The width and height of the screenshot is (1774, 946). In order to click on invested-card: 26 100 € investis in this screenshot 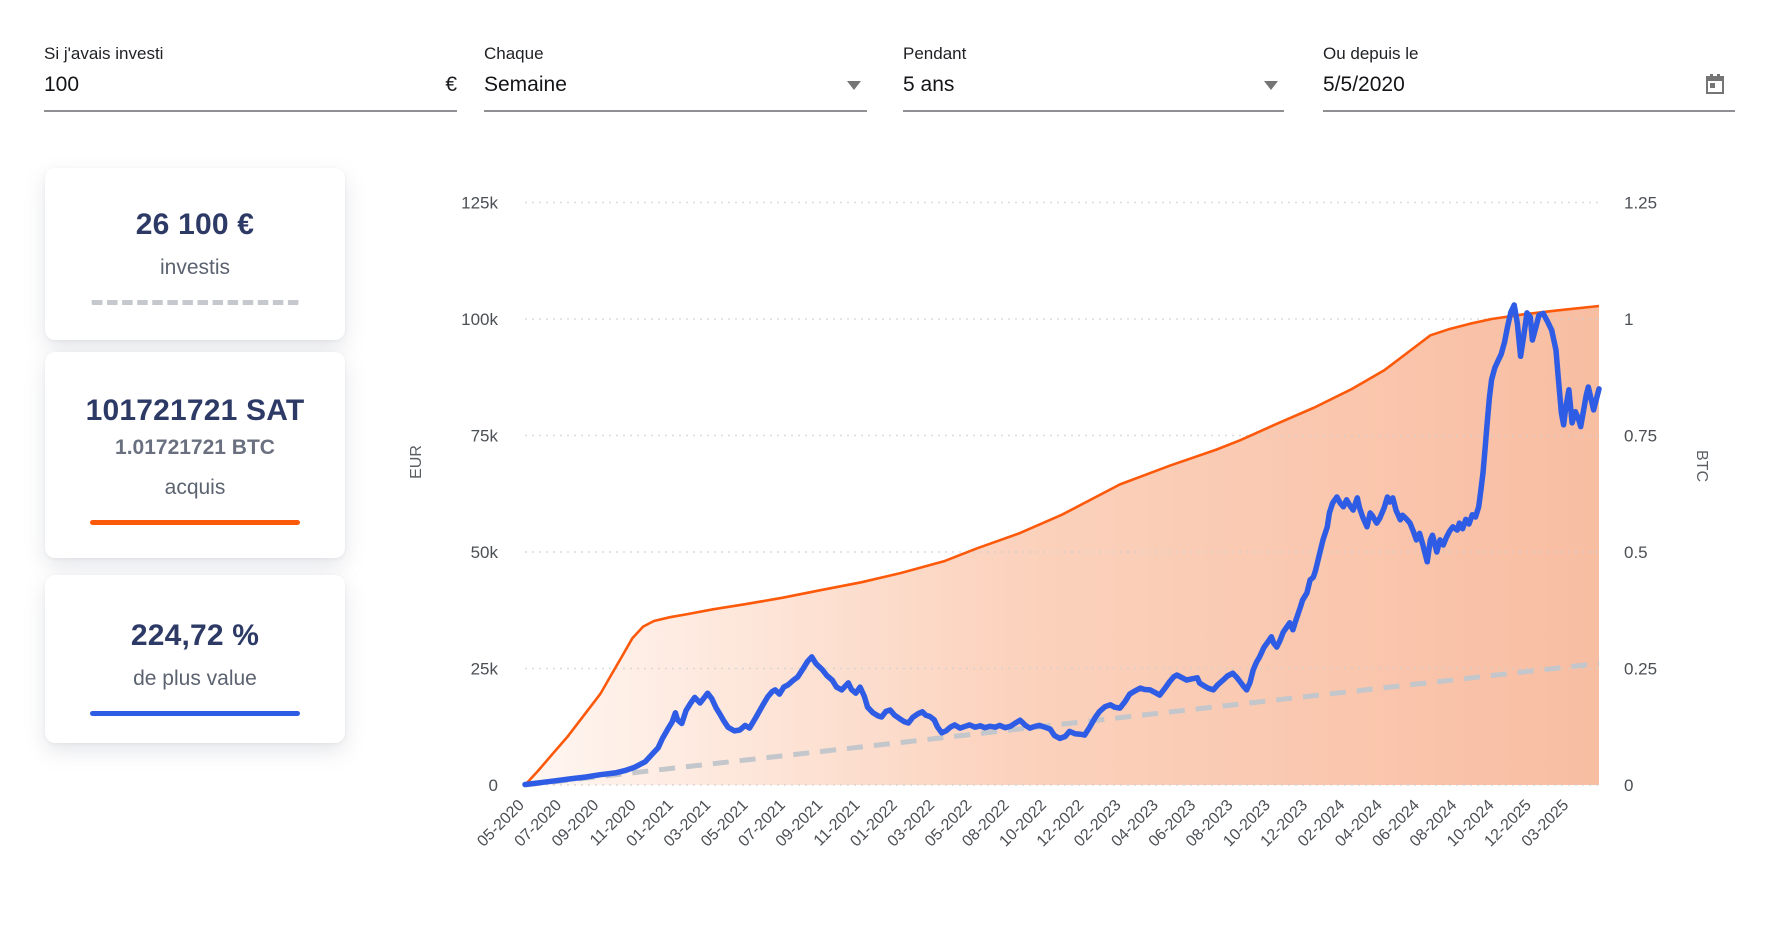, I will do `click(195, 254)`.